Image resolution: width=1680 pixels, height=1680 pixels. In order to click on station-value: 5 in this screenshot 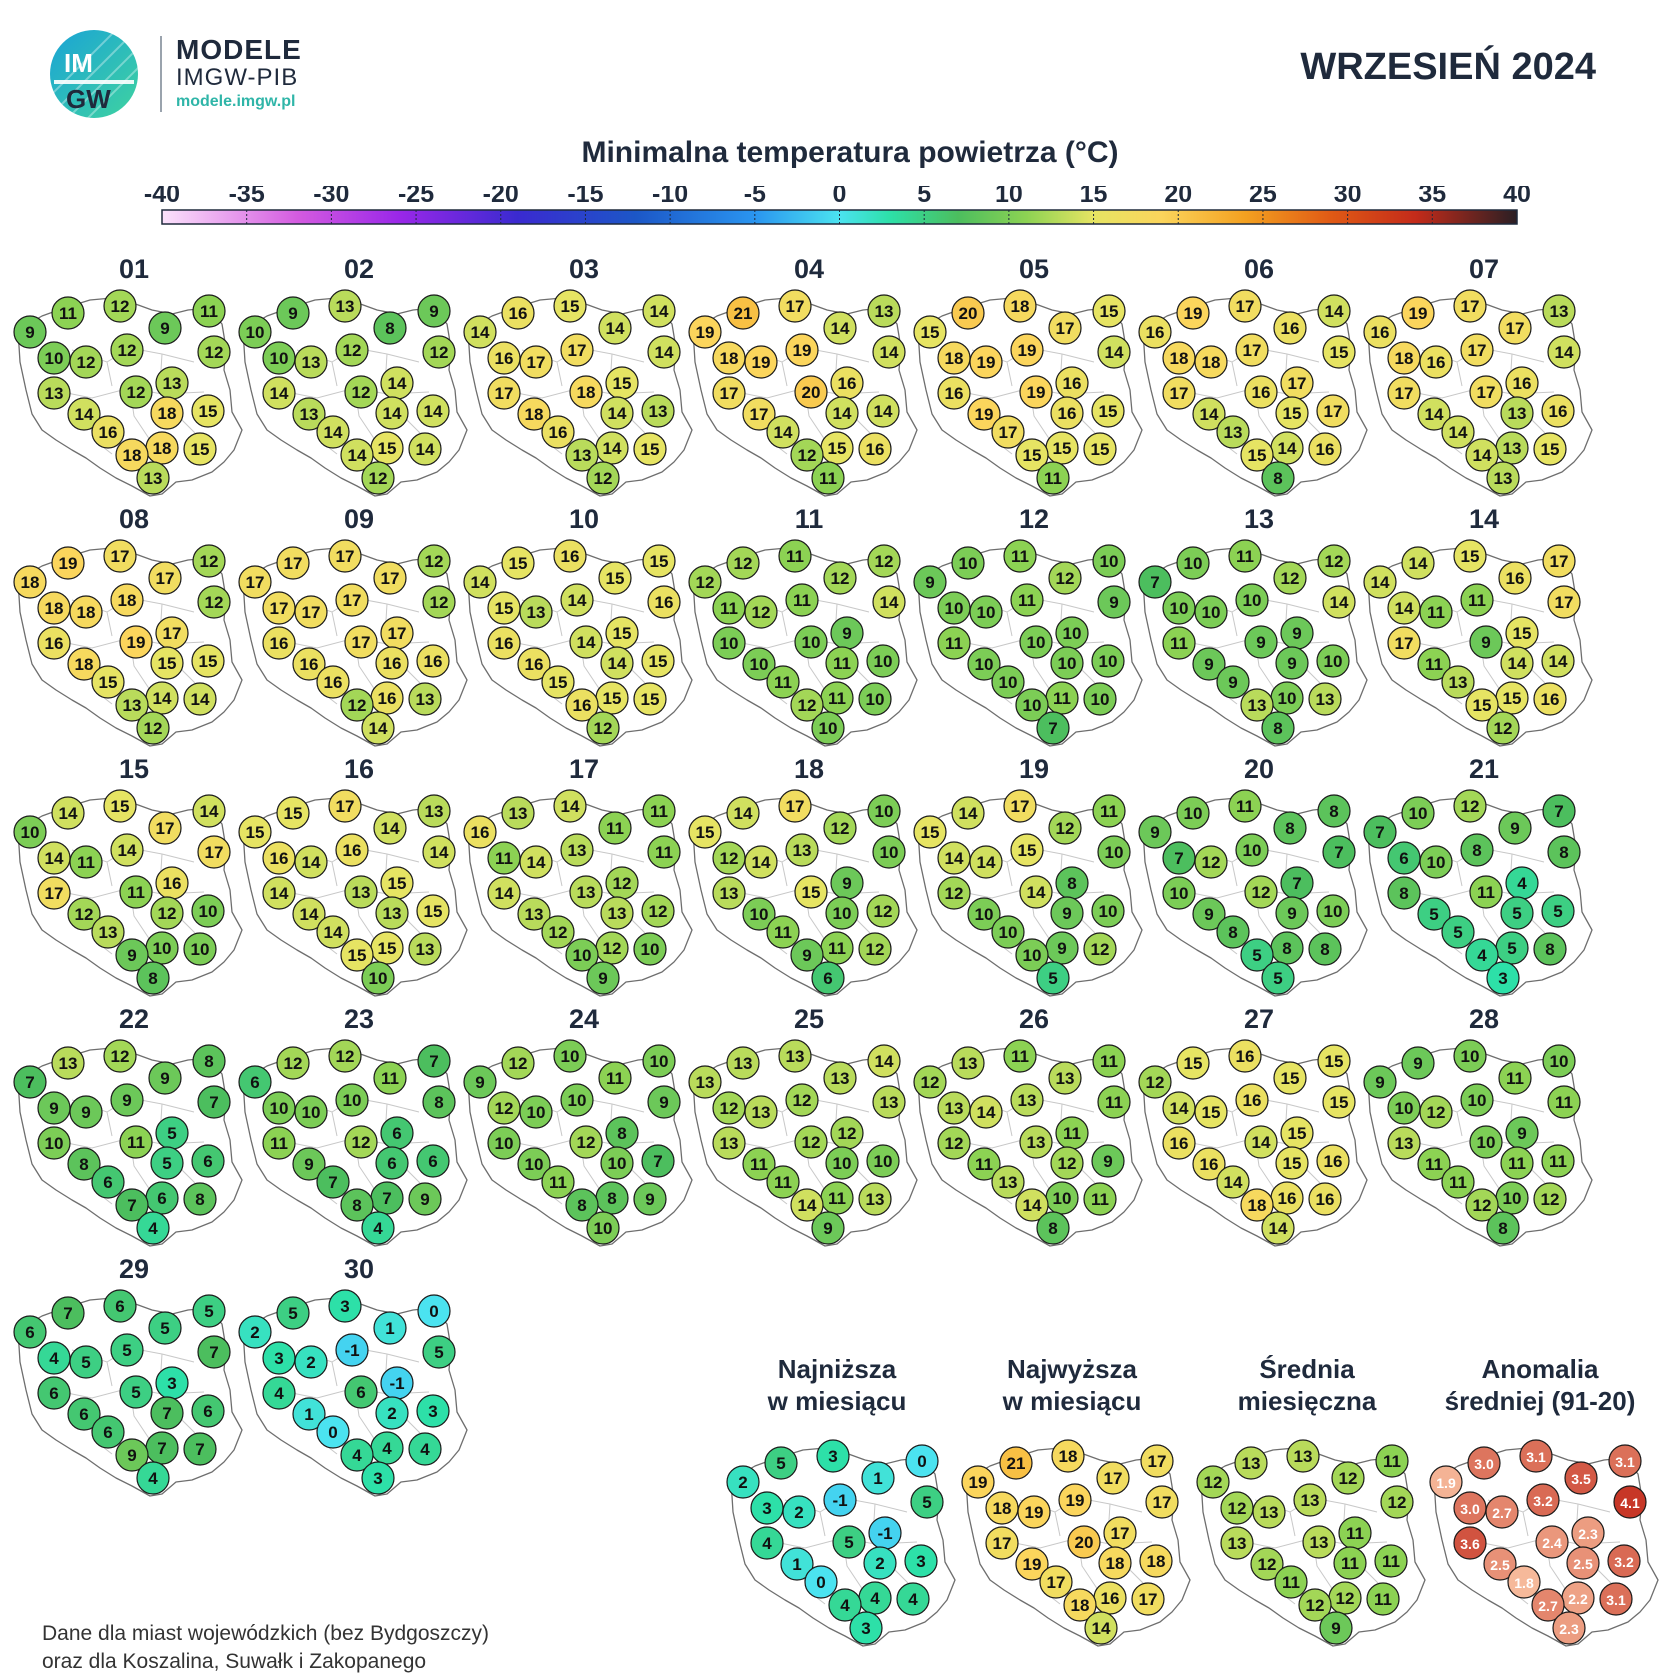, I will do `click(85, 1362)`.